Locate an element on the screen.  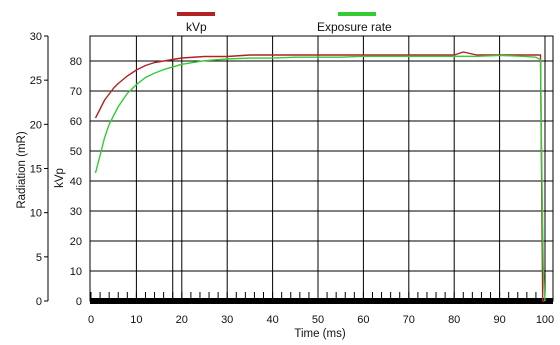
kvp-tick-label: 60 is located at coordinates (76, 122).